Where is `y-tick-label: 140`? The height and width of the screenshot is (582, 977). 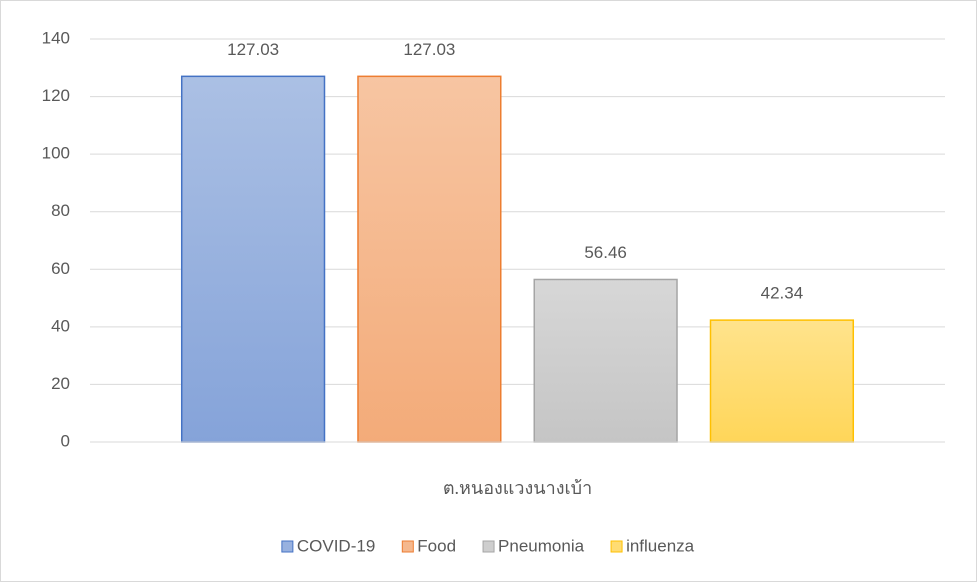 y-tick-label: 140 is located at coordinates (56, 37).